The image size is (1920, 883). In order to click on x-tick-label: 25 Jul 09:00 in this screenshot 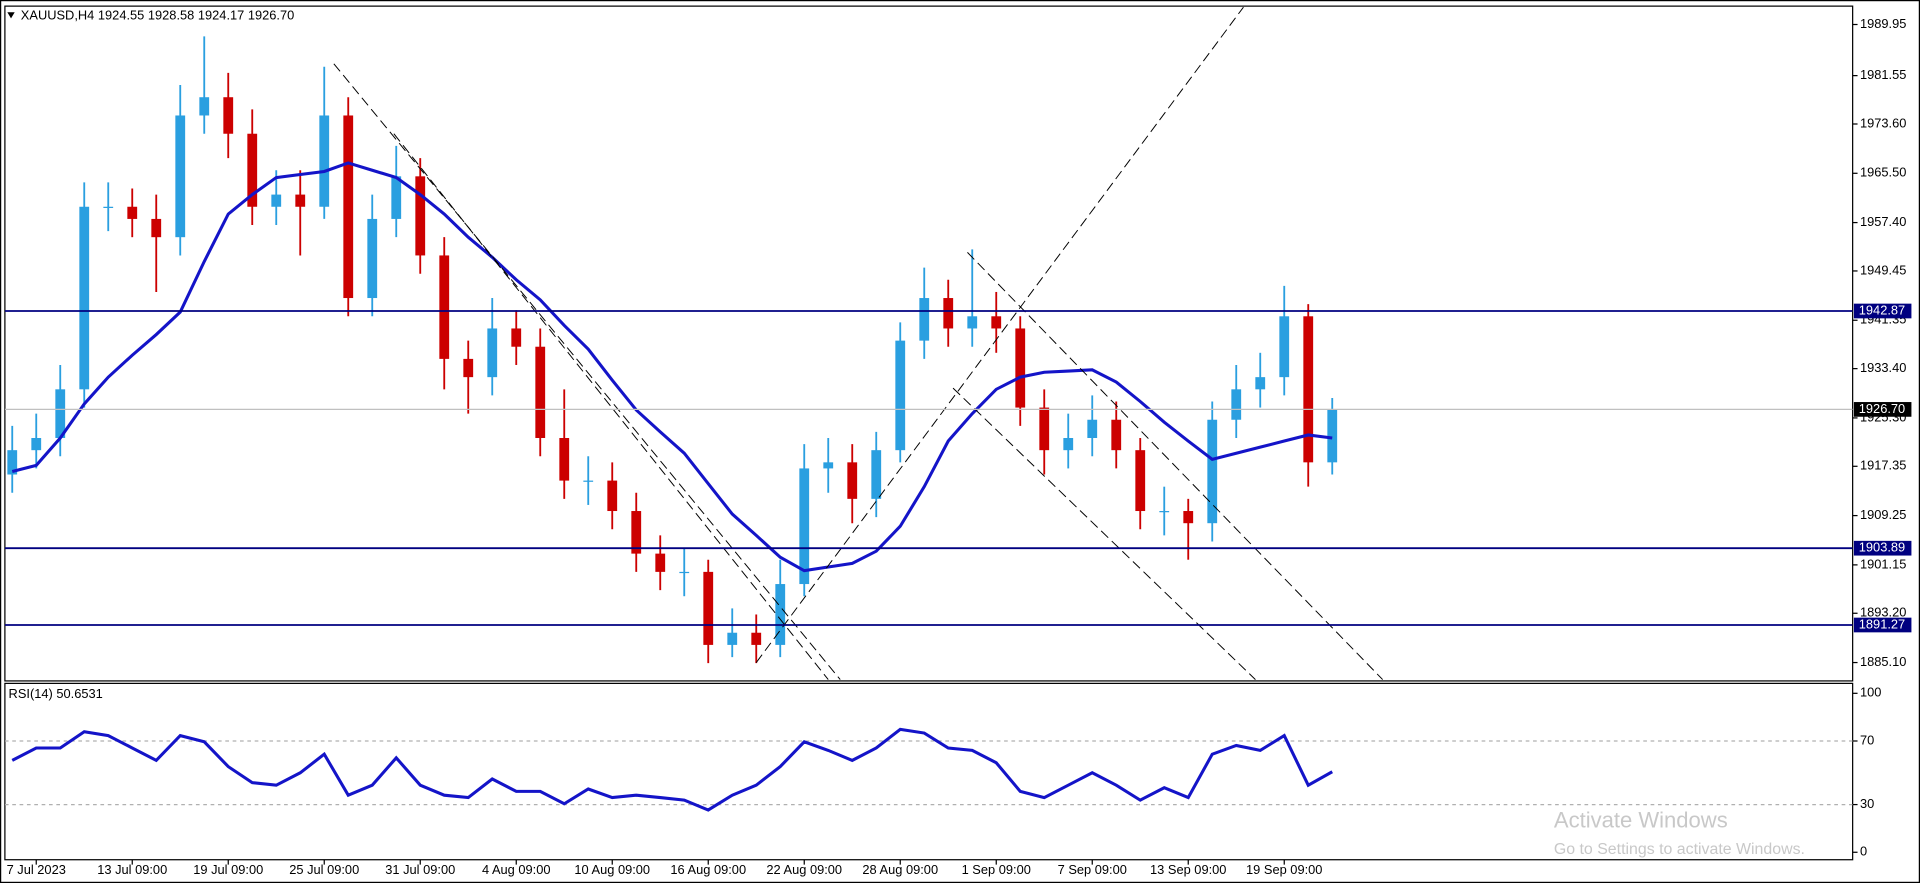, I will do `click(324, 869)`.